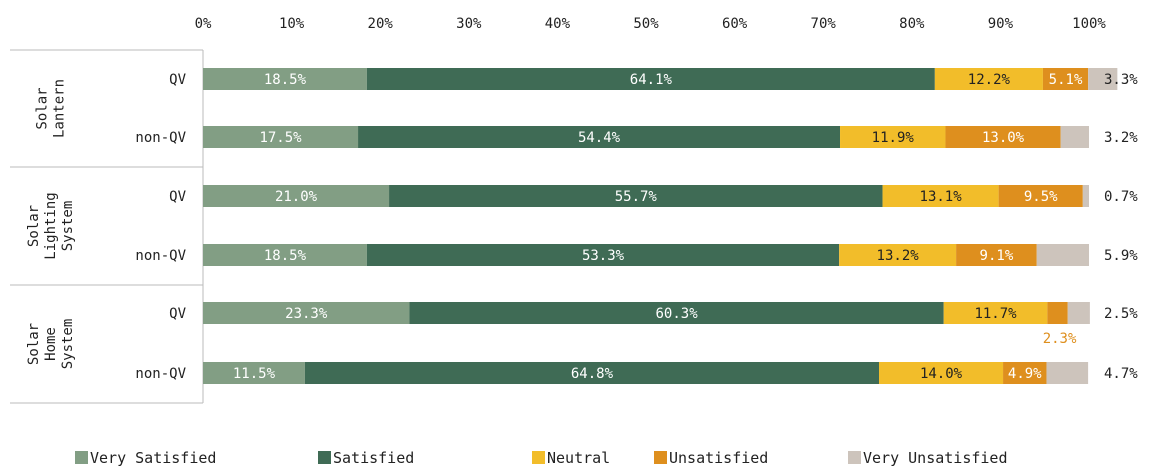 This screenshot has width=1155, height=468. I want to click on x-tick-label: 90%, so click(1001, 24).